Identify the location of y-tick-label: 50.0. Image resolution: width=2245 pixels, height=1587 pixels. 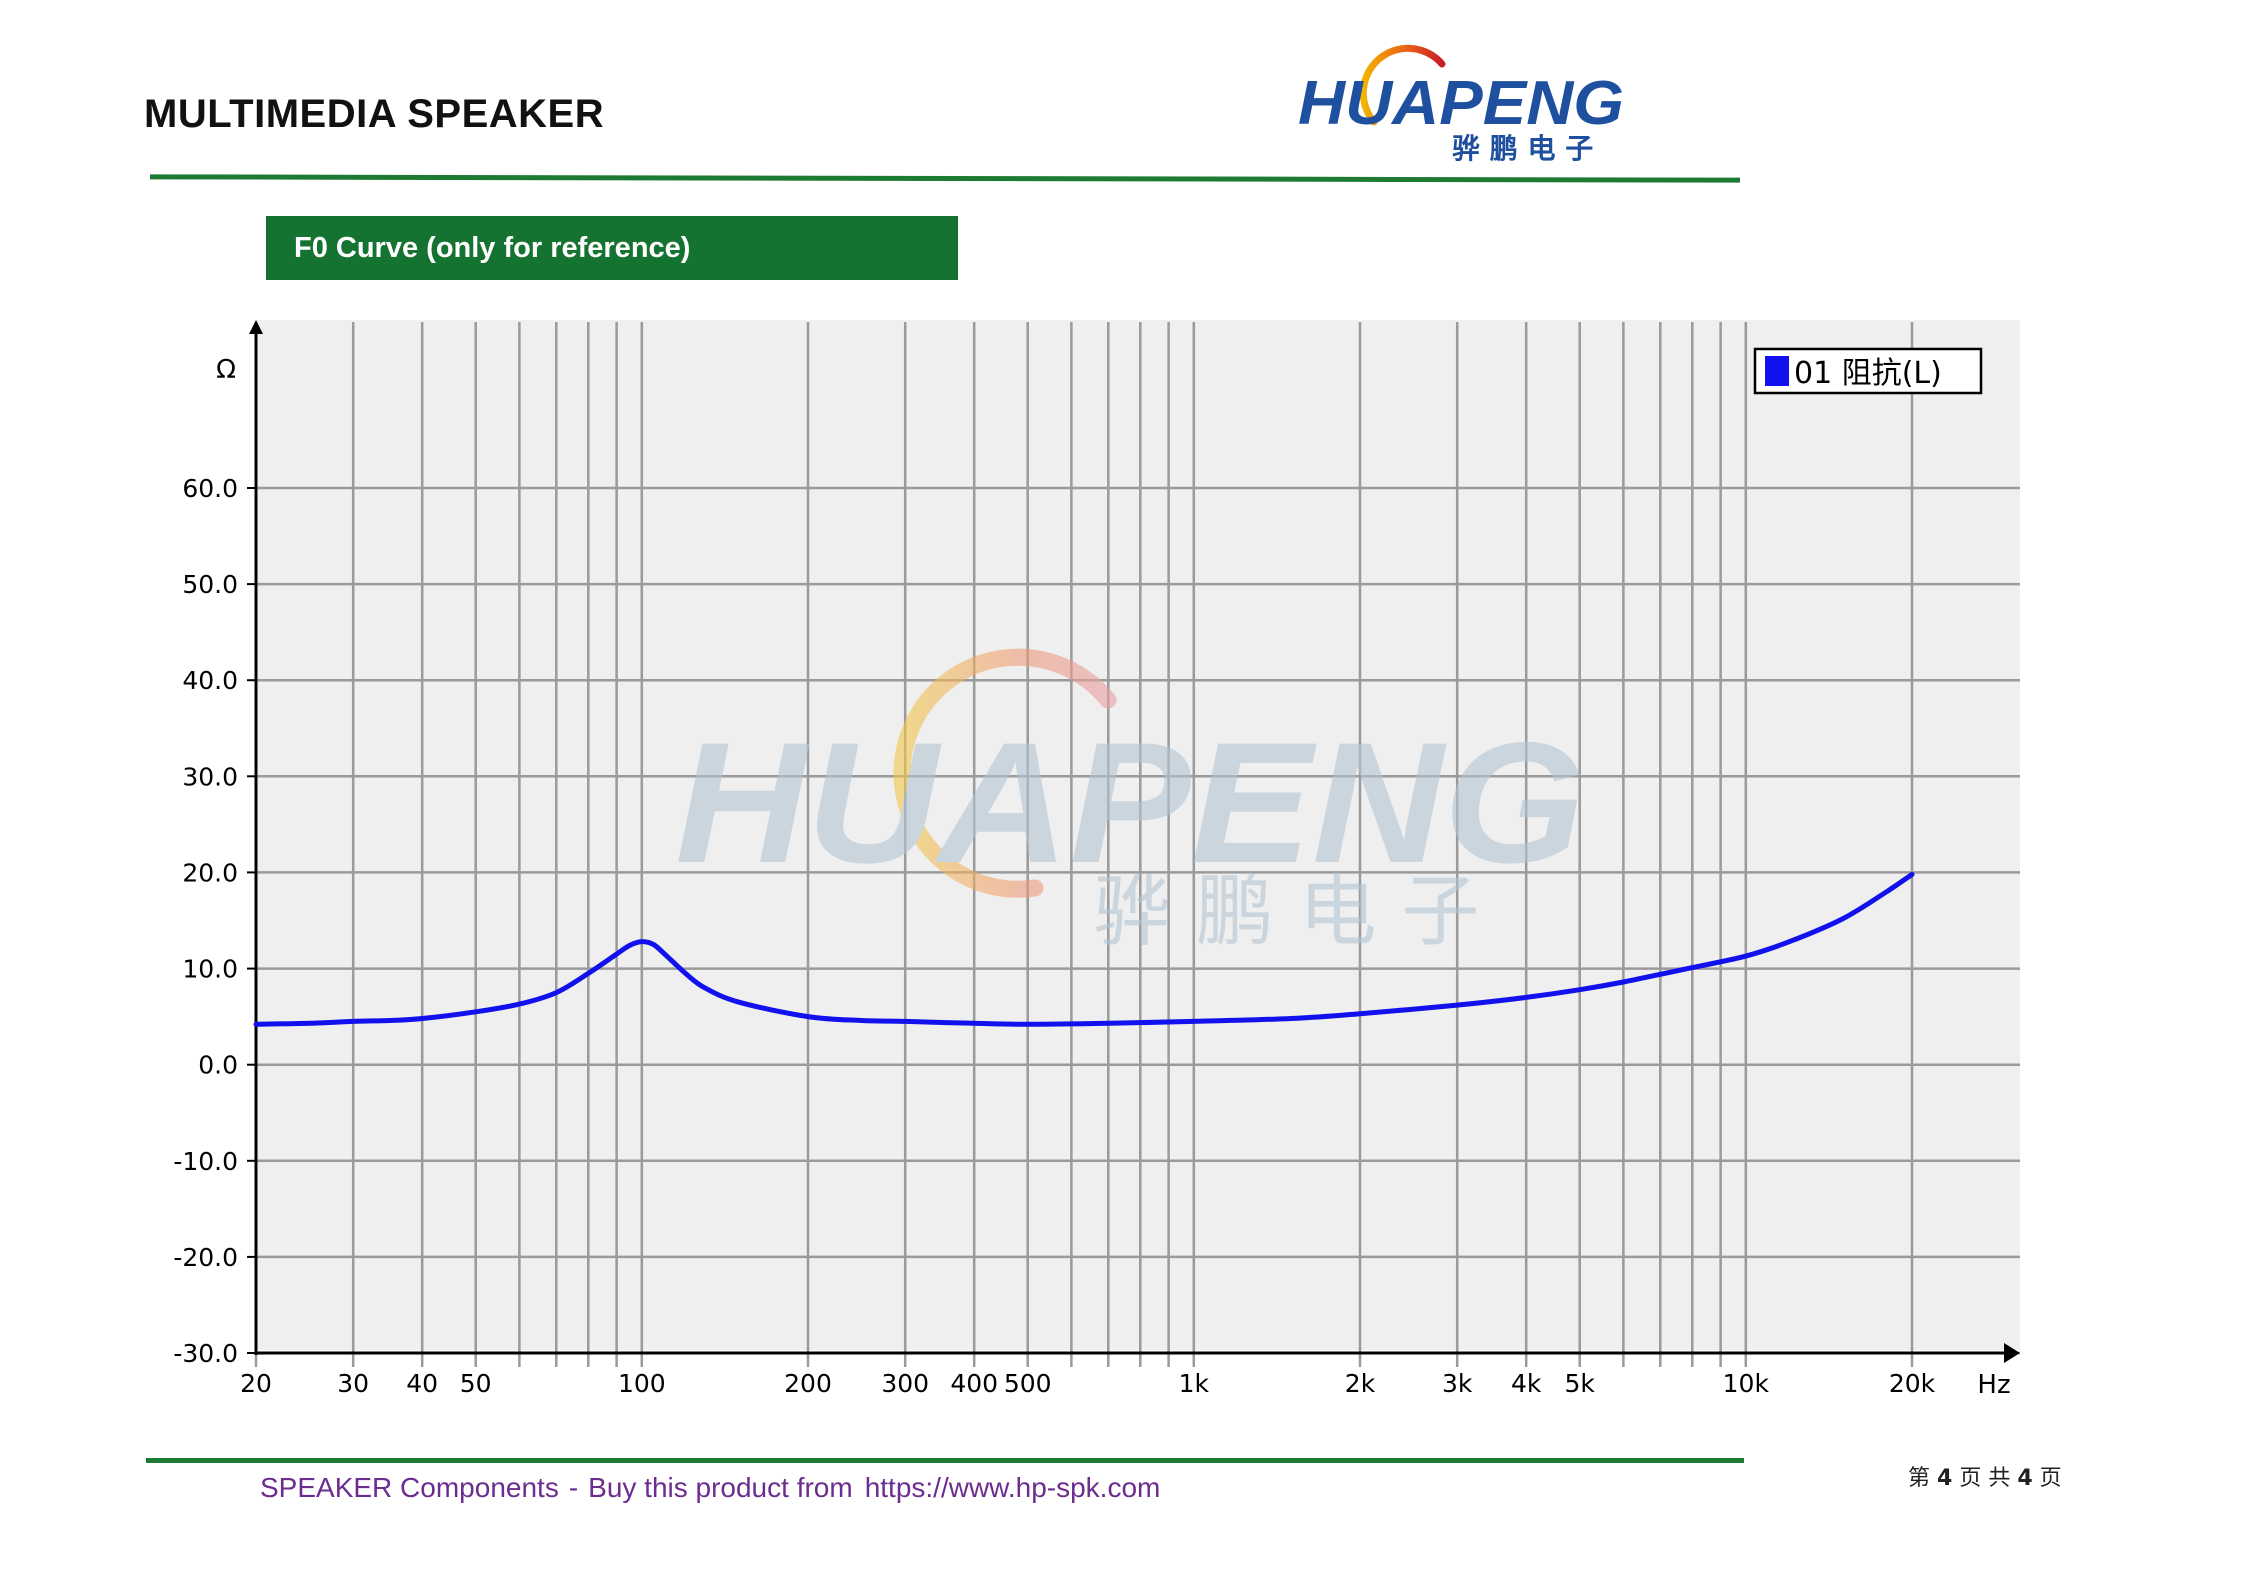
(210, 584).